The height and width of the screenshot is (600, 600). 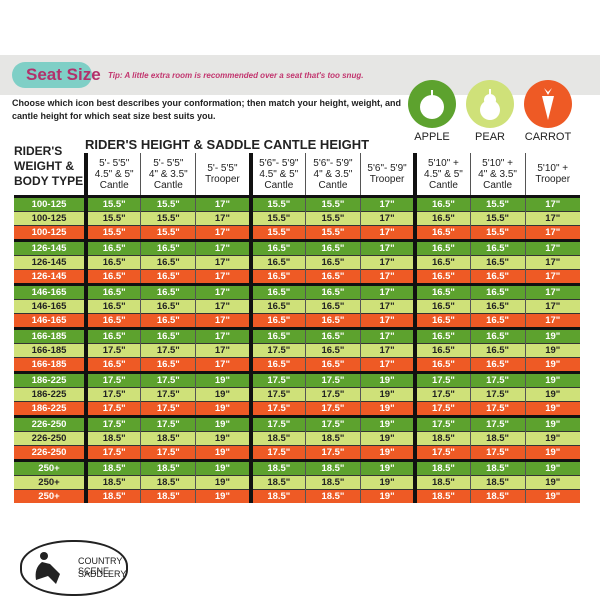 I want to click on column-header: 5'- 5'5" 4" & 3.5" Cantle, so click(x=168, y=175).